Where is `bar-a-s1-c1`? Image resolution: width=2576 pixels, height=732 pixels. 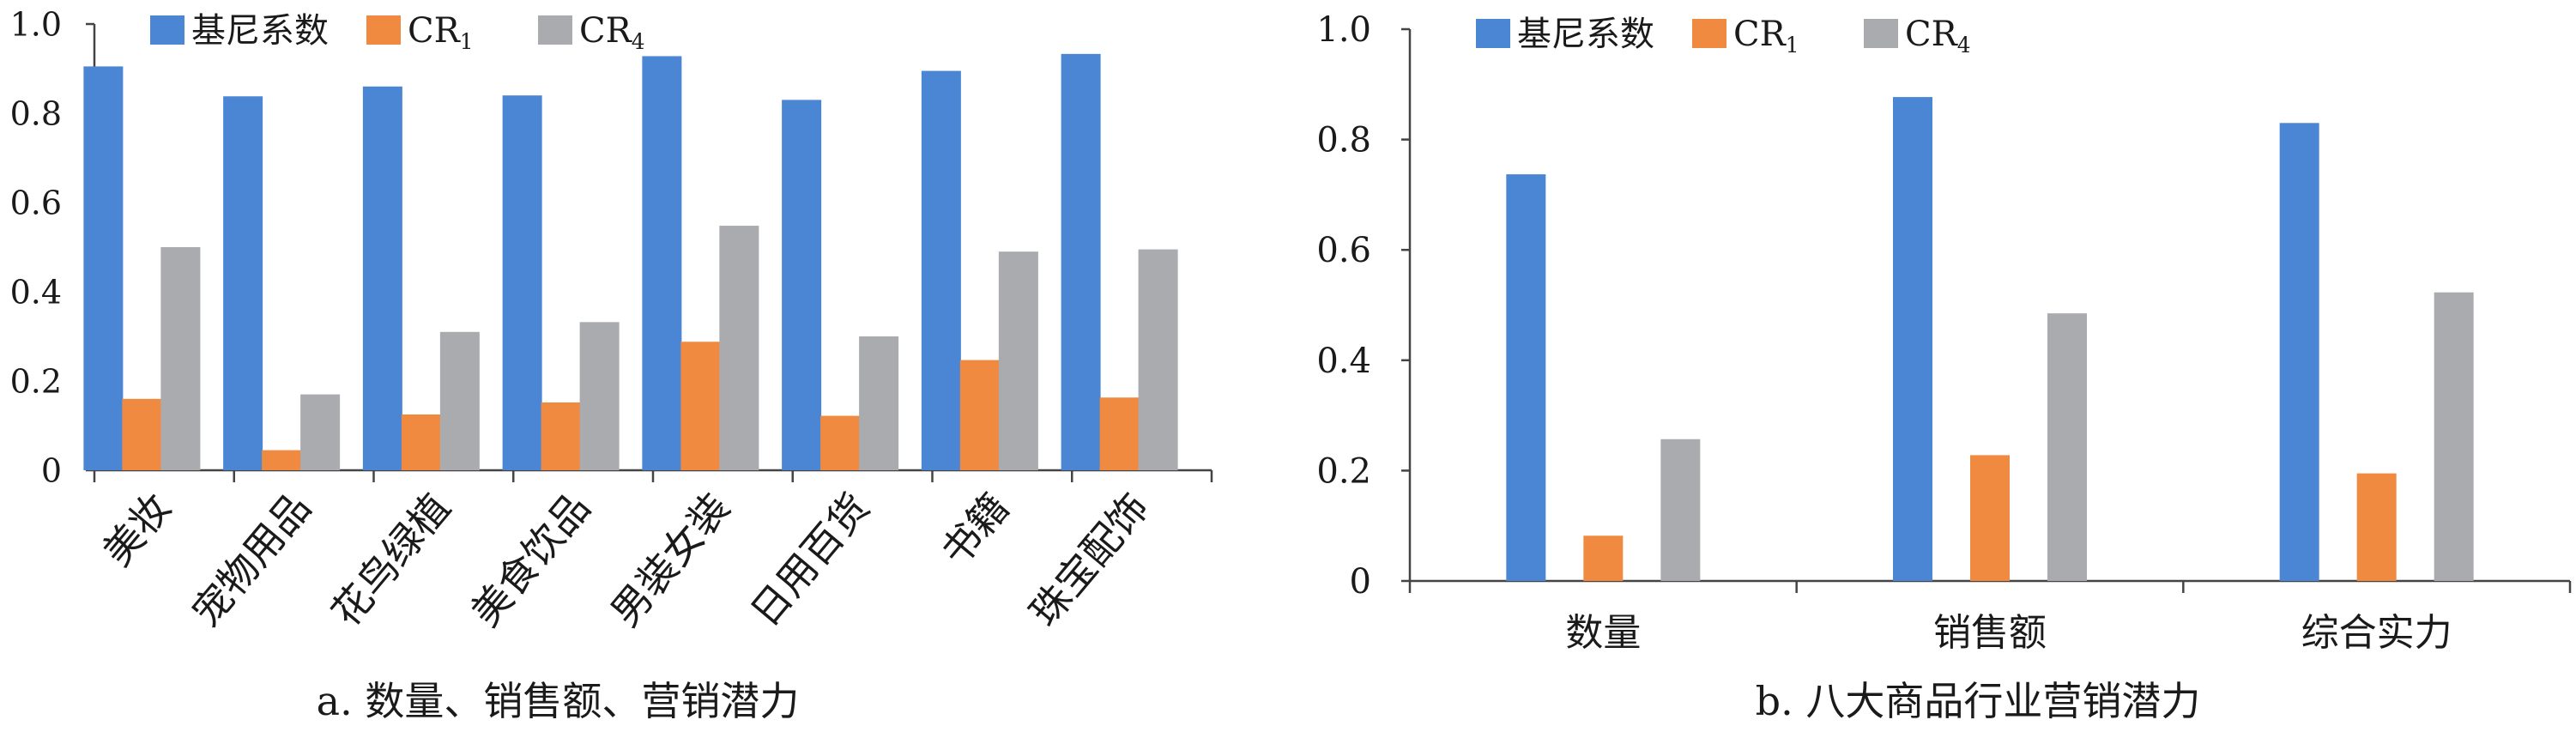 bar-a-s1-c1 is located at coordinates (282, 460).